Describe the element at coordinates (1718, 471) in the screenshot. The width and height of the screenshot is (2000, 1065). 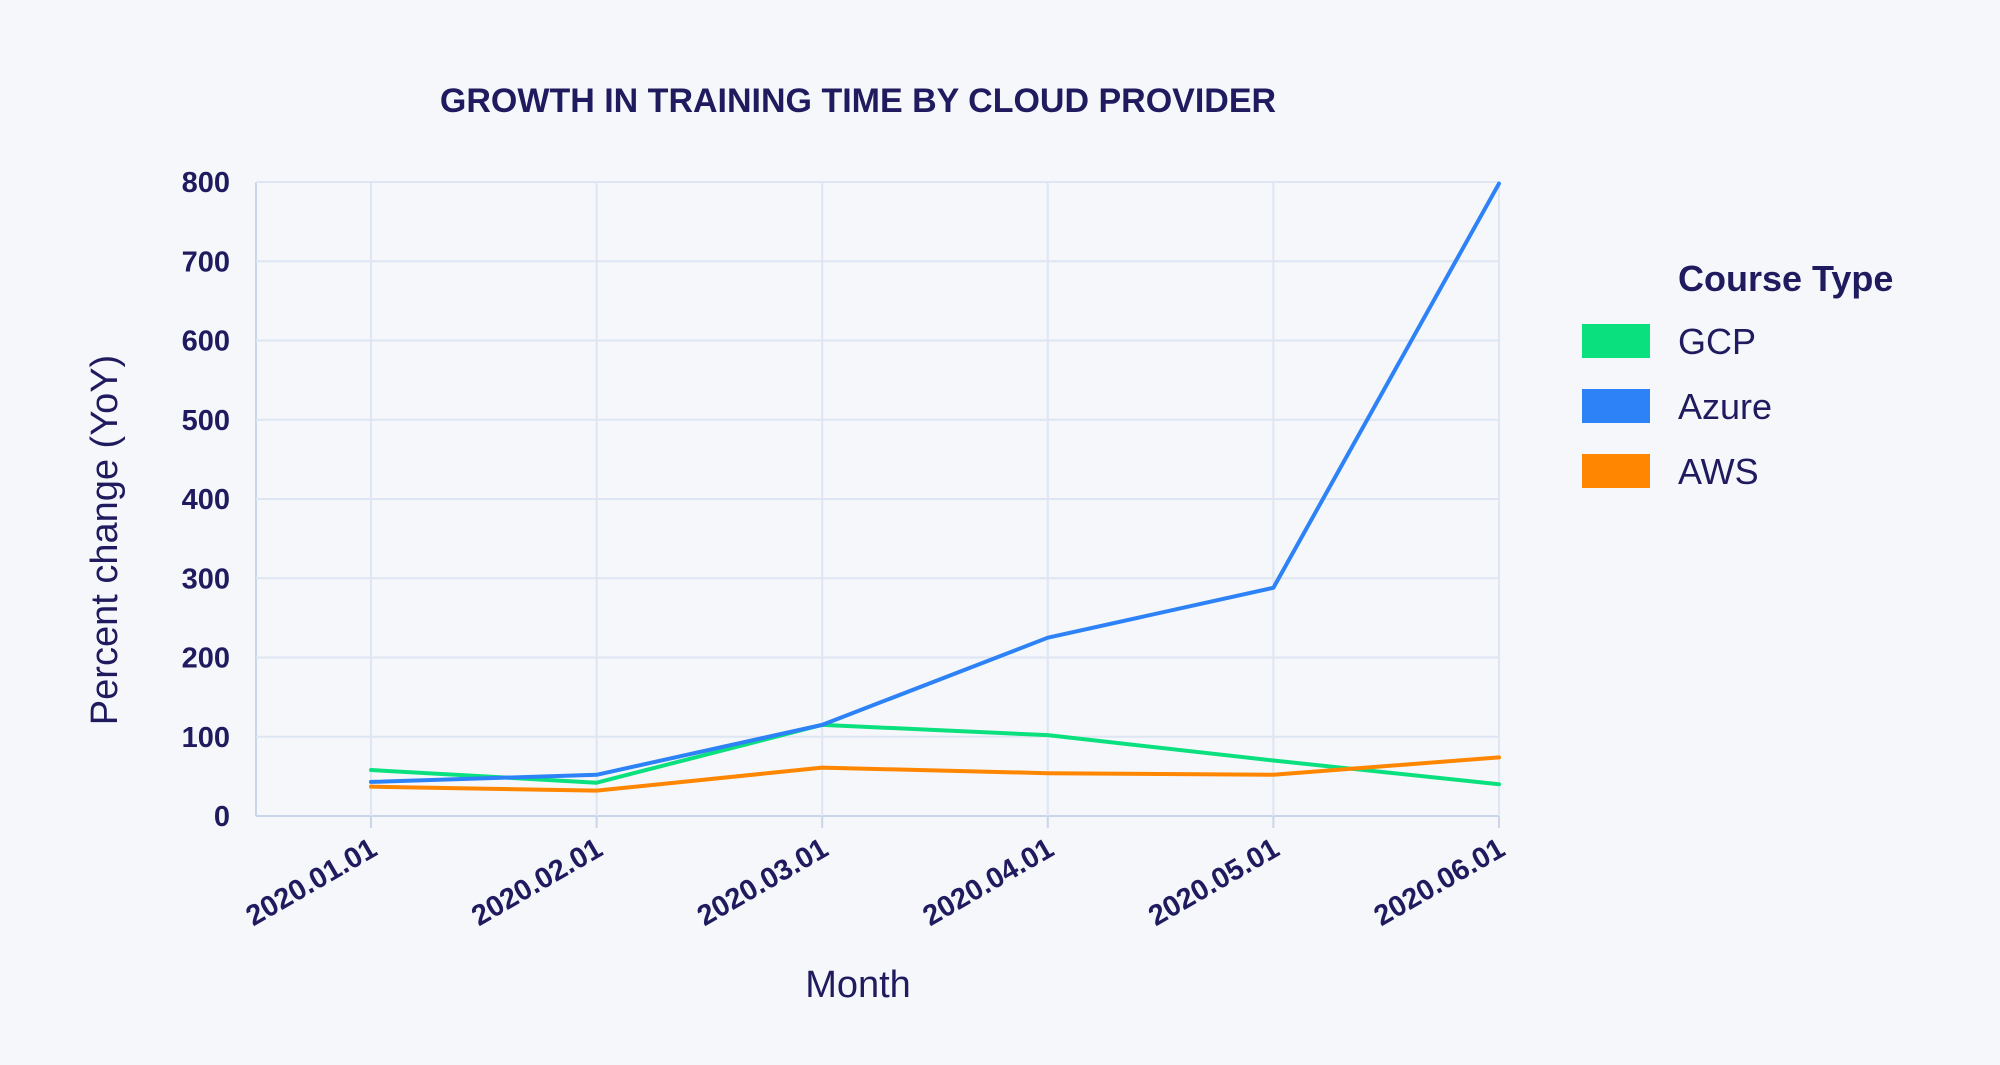
I see `legend-label-aws: AWS` at that location.